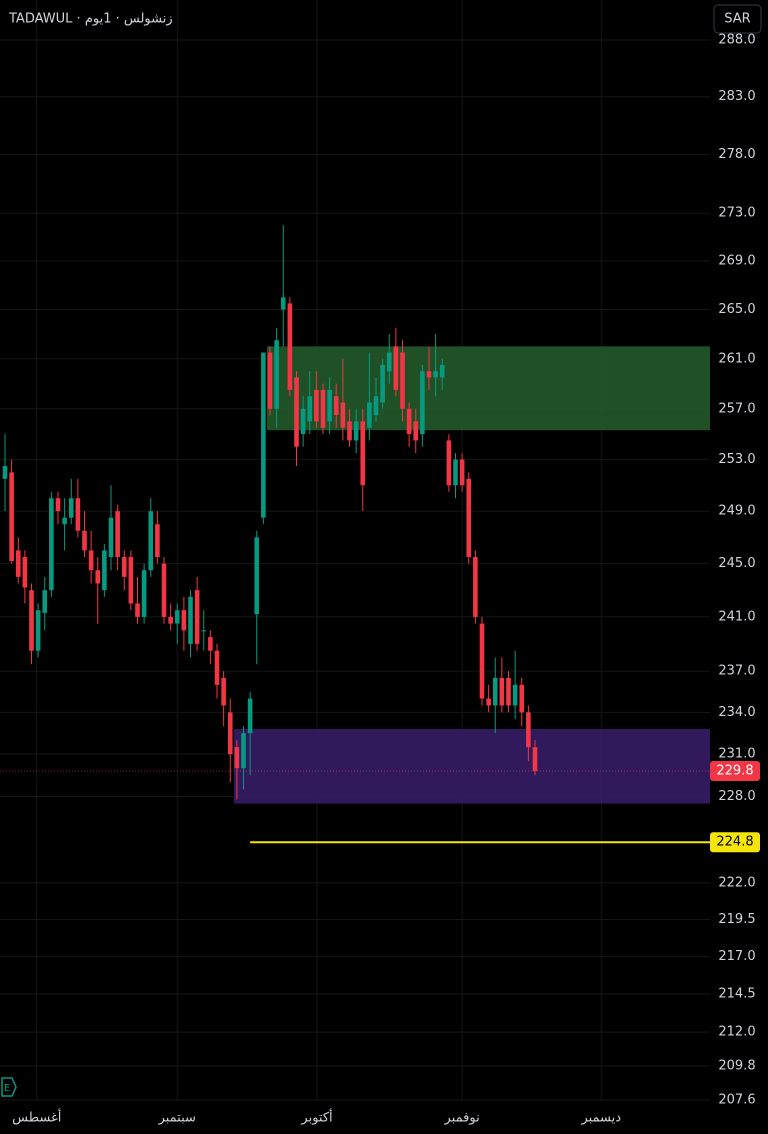 This screenshot has height=1134, width=768. What do you see at coordinates (736, 1100) in the screenshot?
I see `y-tick-label: 207.6` at bounding box center [736, 1100].